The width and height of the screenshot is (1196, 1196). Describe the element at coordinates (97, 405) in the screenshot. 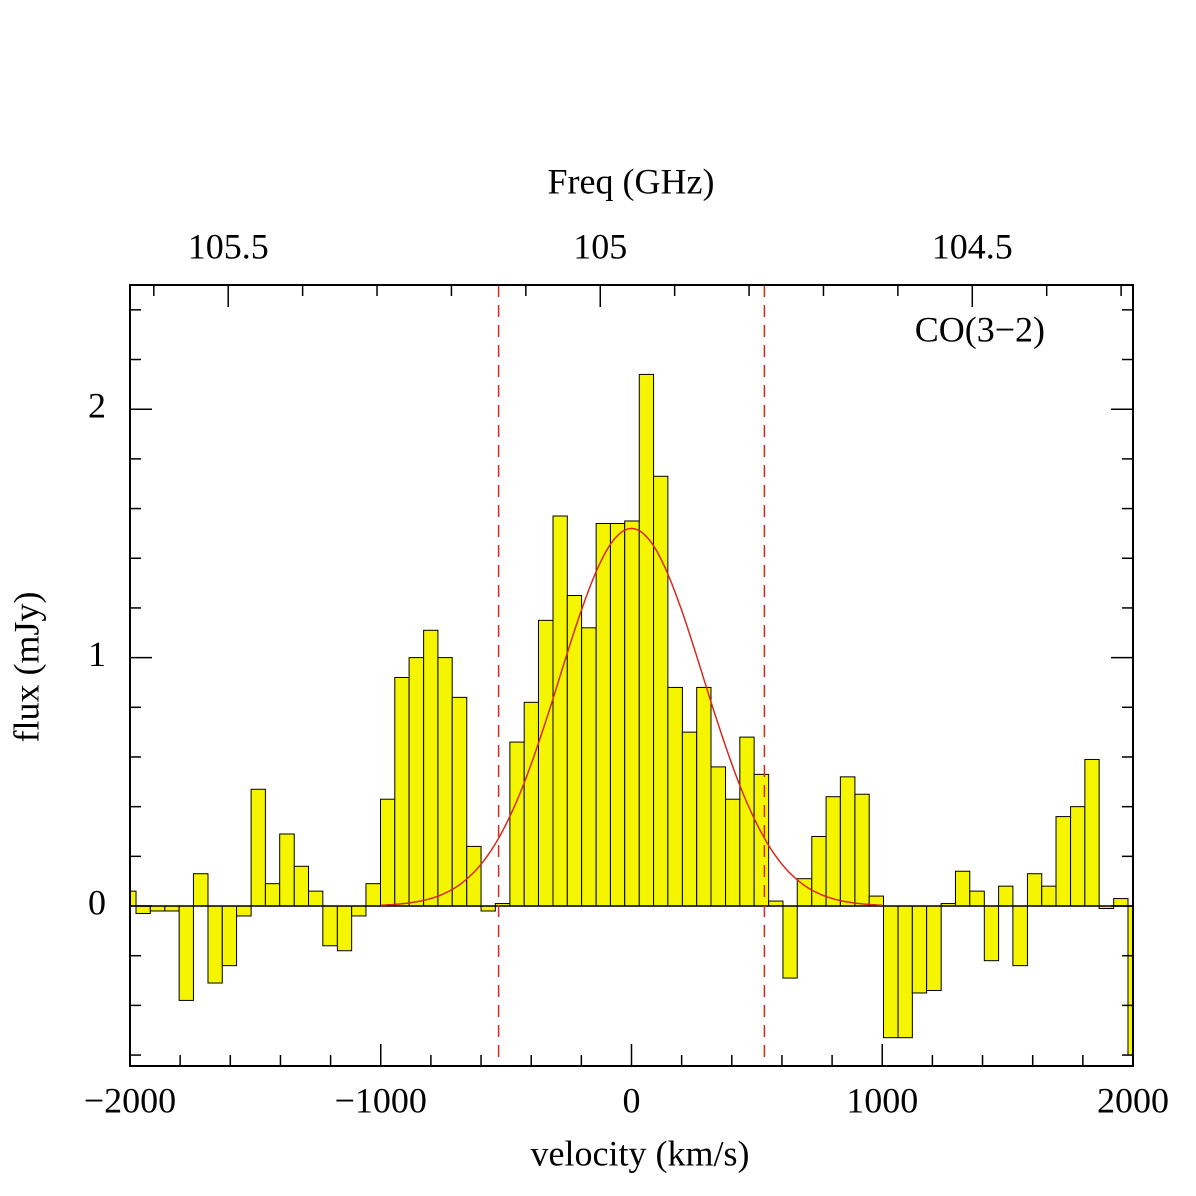

I see `y-tick-label: 2` at that location.